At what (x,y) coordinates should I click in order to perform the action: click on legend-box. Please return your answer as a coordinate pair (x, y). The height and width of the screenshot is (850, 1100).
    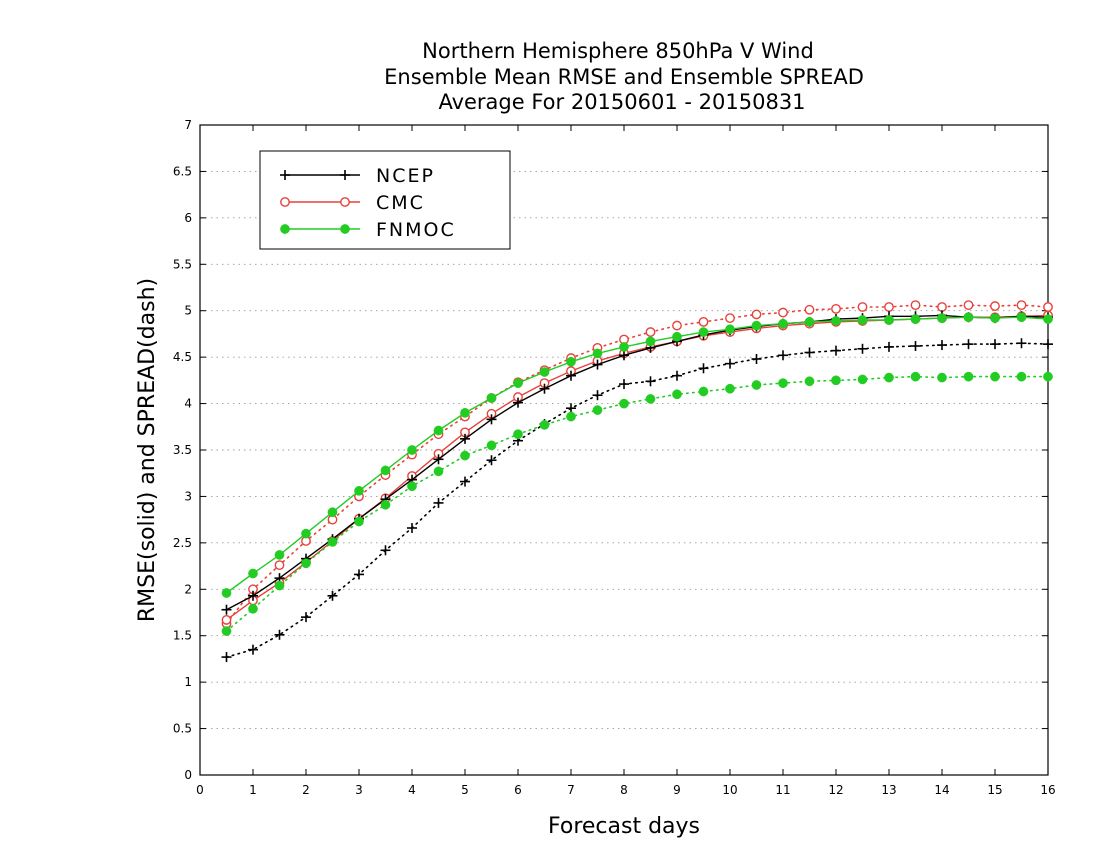
    Looking at the image, I should click on (385, 200).